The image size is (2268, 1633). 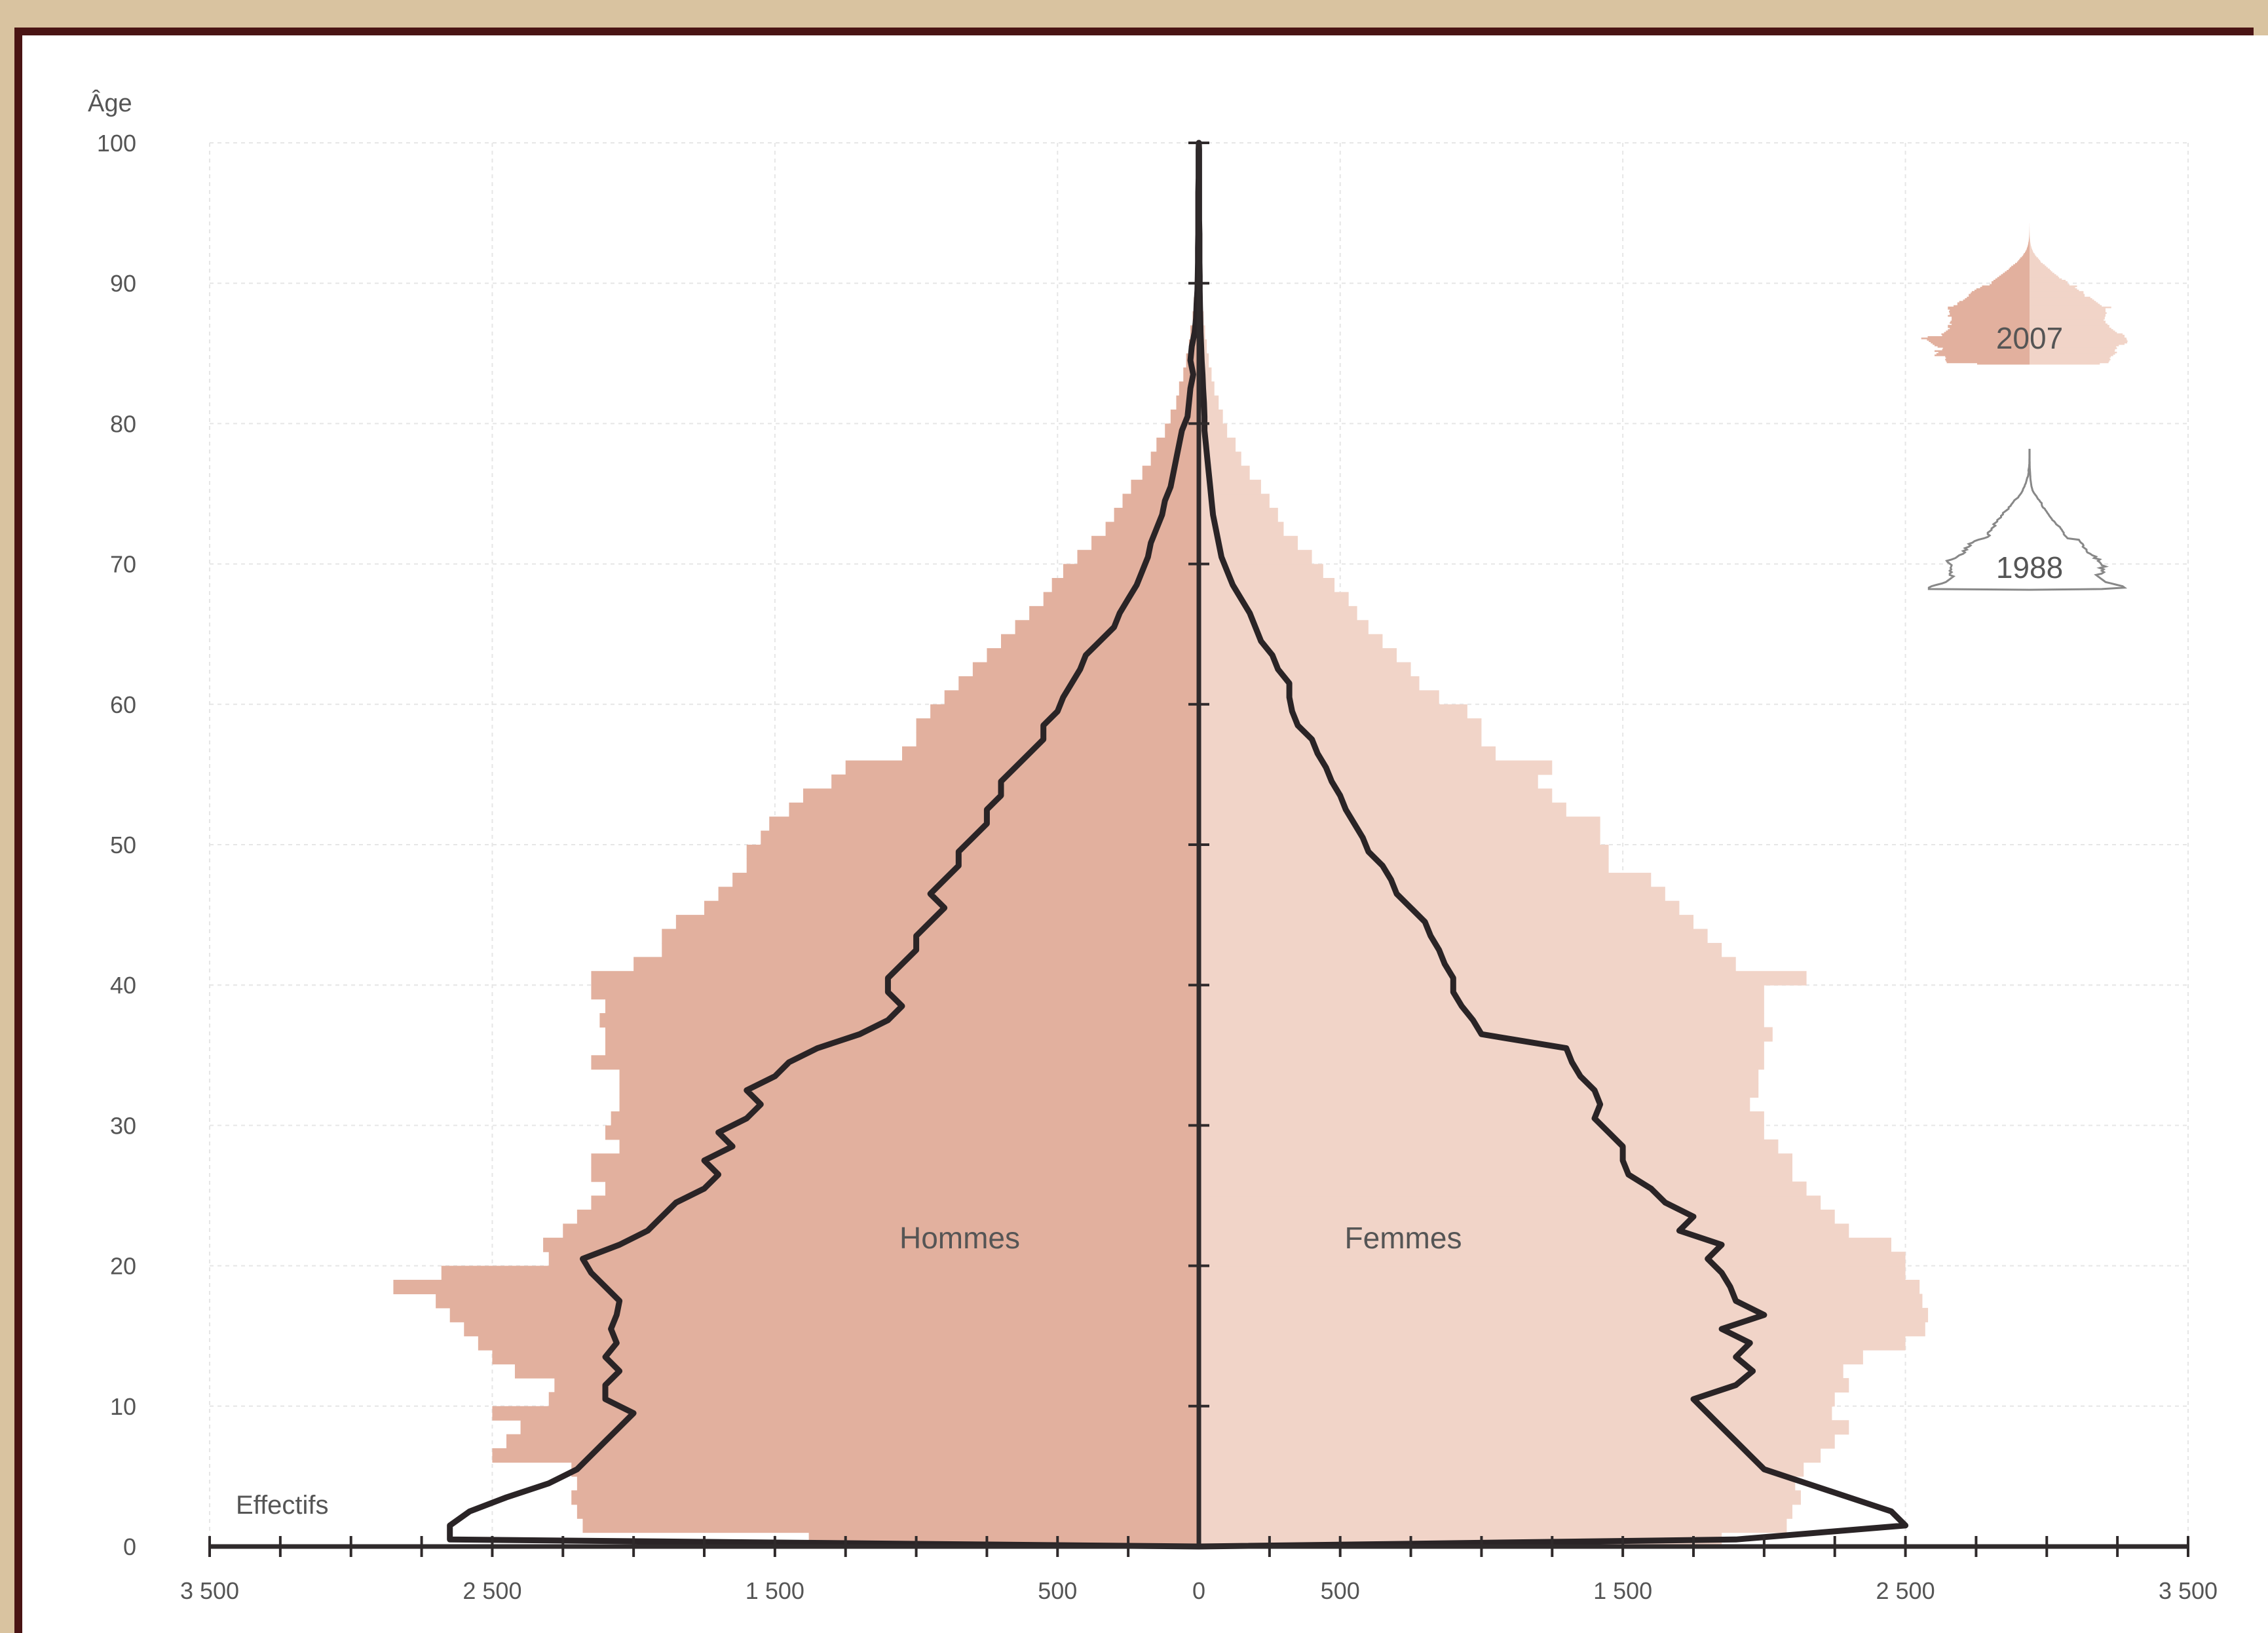 I want to click on y-tick-label: 100, so click(x=116, y=143).